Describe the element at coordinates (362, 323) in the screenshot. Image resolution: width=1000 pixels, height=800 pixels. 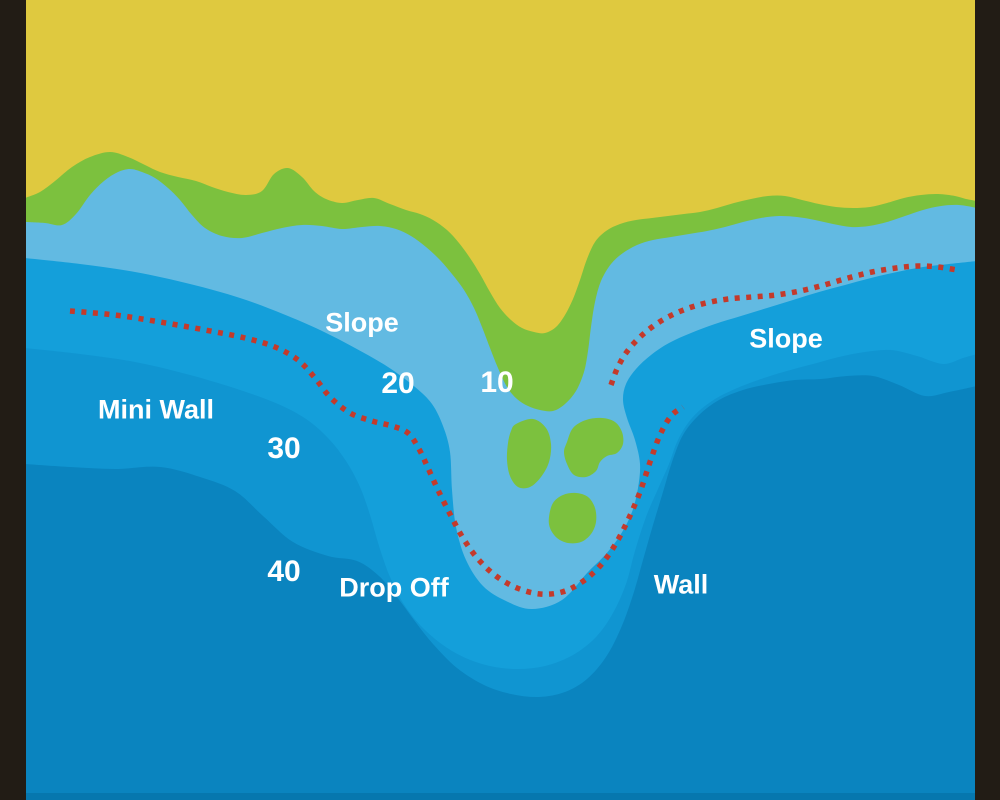
I see `label-slope-west: Slope` at that location.